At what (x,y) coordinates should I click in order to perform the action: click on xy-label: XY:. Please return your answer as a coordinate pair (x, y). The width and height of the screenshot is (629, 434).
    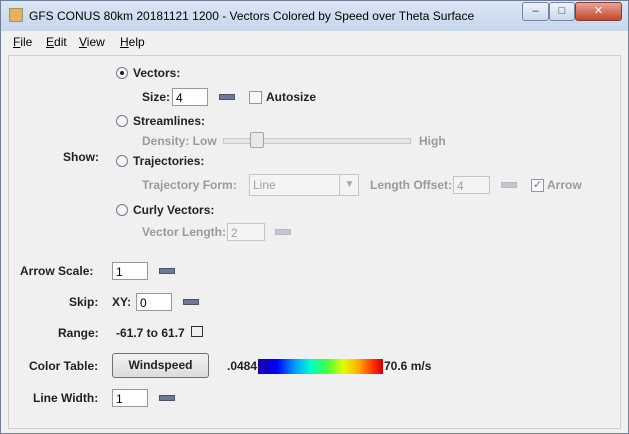
    Looking at the image, I should click on (122, 302).